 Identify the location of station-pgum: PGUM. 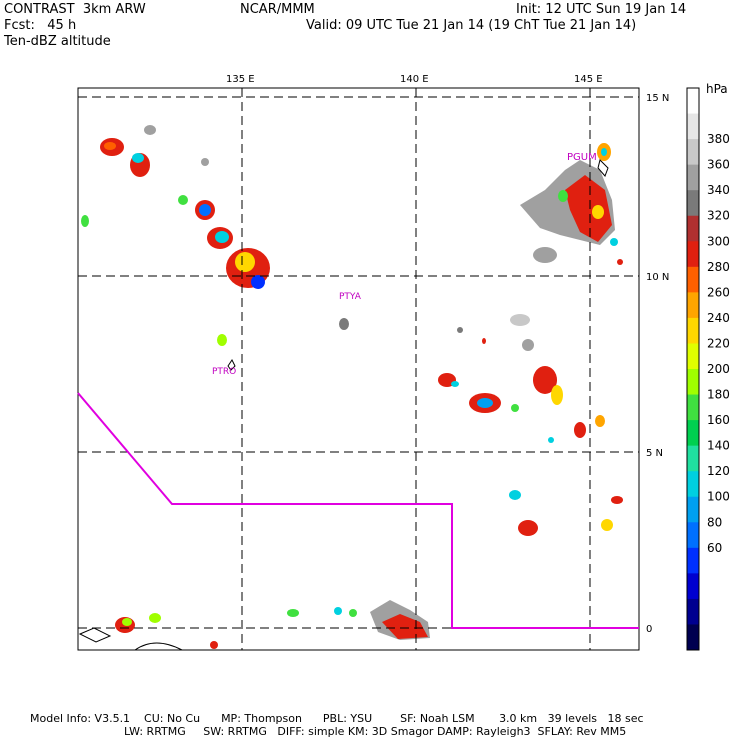
(582, 157).